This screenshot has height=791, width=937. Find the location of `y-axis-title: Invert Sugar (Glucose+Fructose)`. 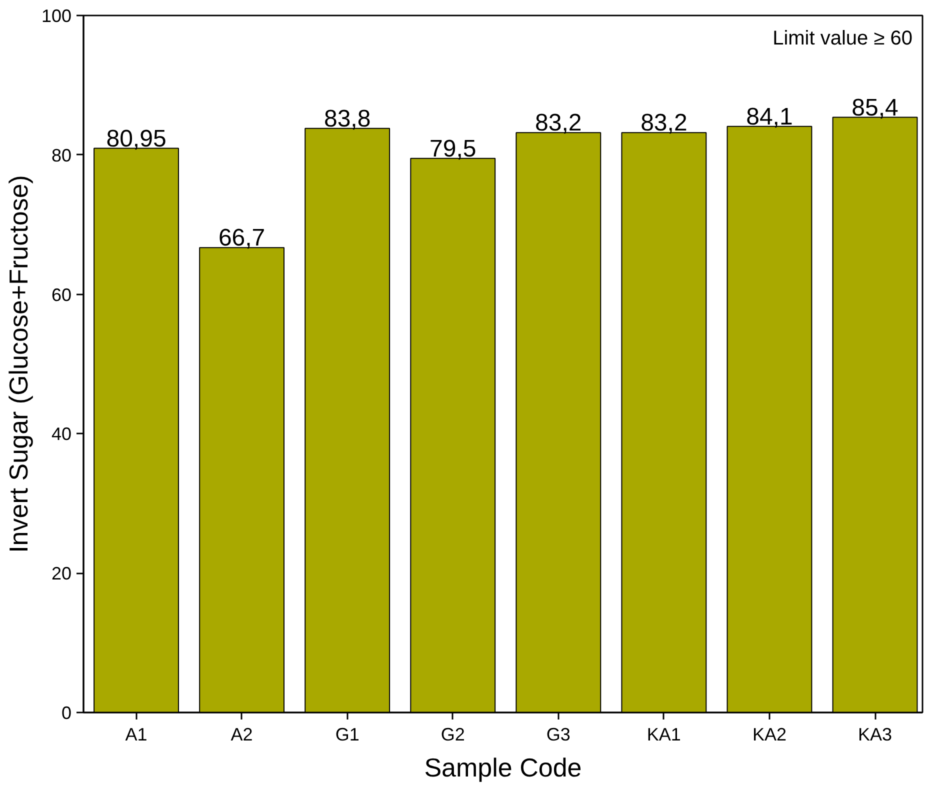

y-axis-title: Invert Sugar (Glucose+Fructose) is located at coordinates (18, 364).